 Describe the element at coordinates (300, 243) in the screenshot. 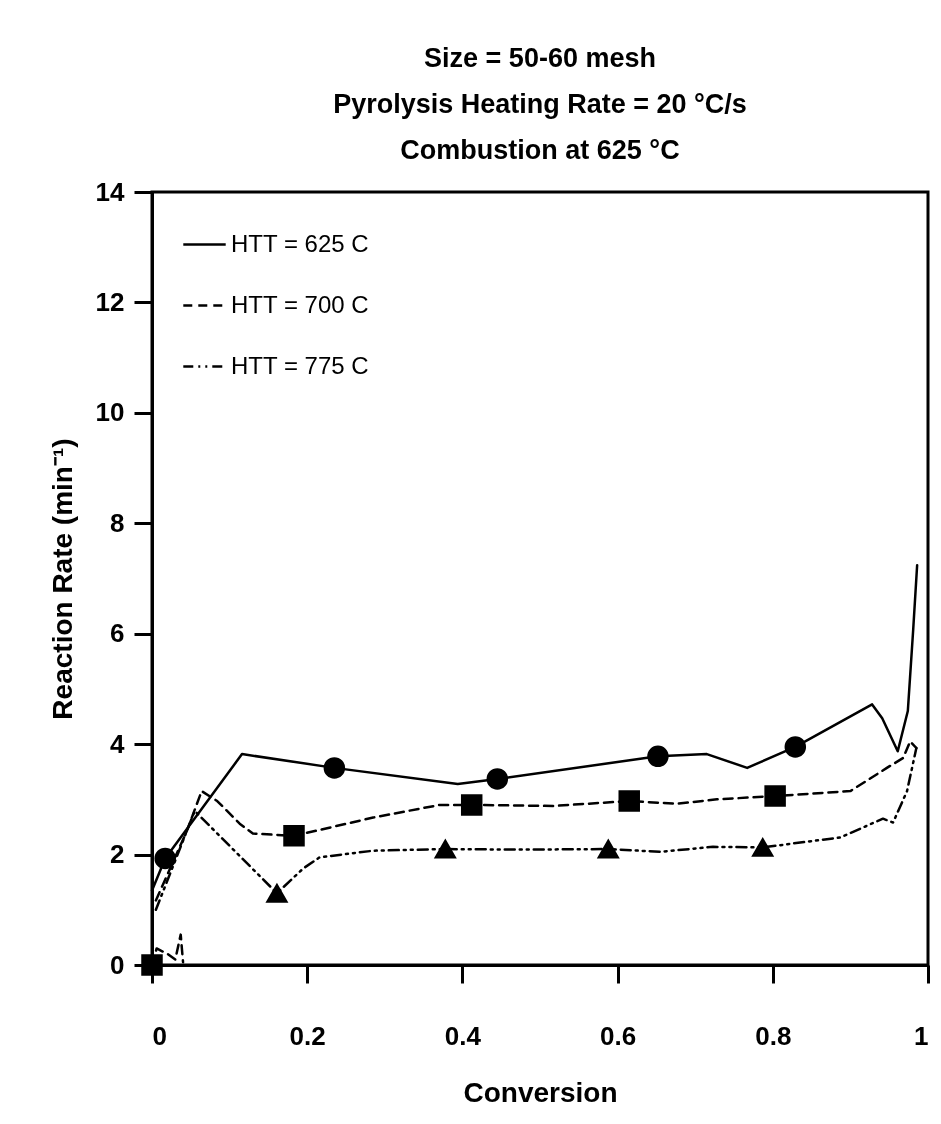

I see `legend-label: HTT = 625 C` at that location.